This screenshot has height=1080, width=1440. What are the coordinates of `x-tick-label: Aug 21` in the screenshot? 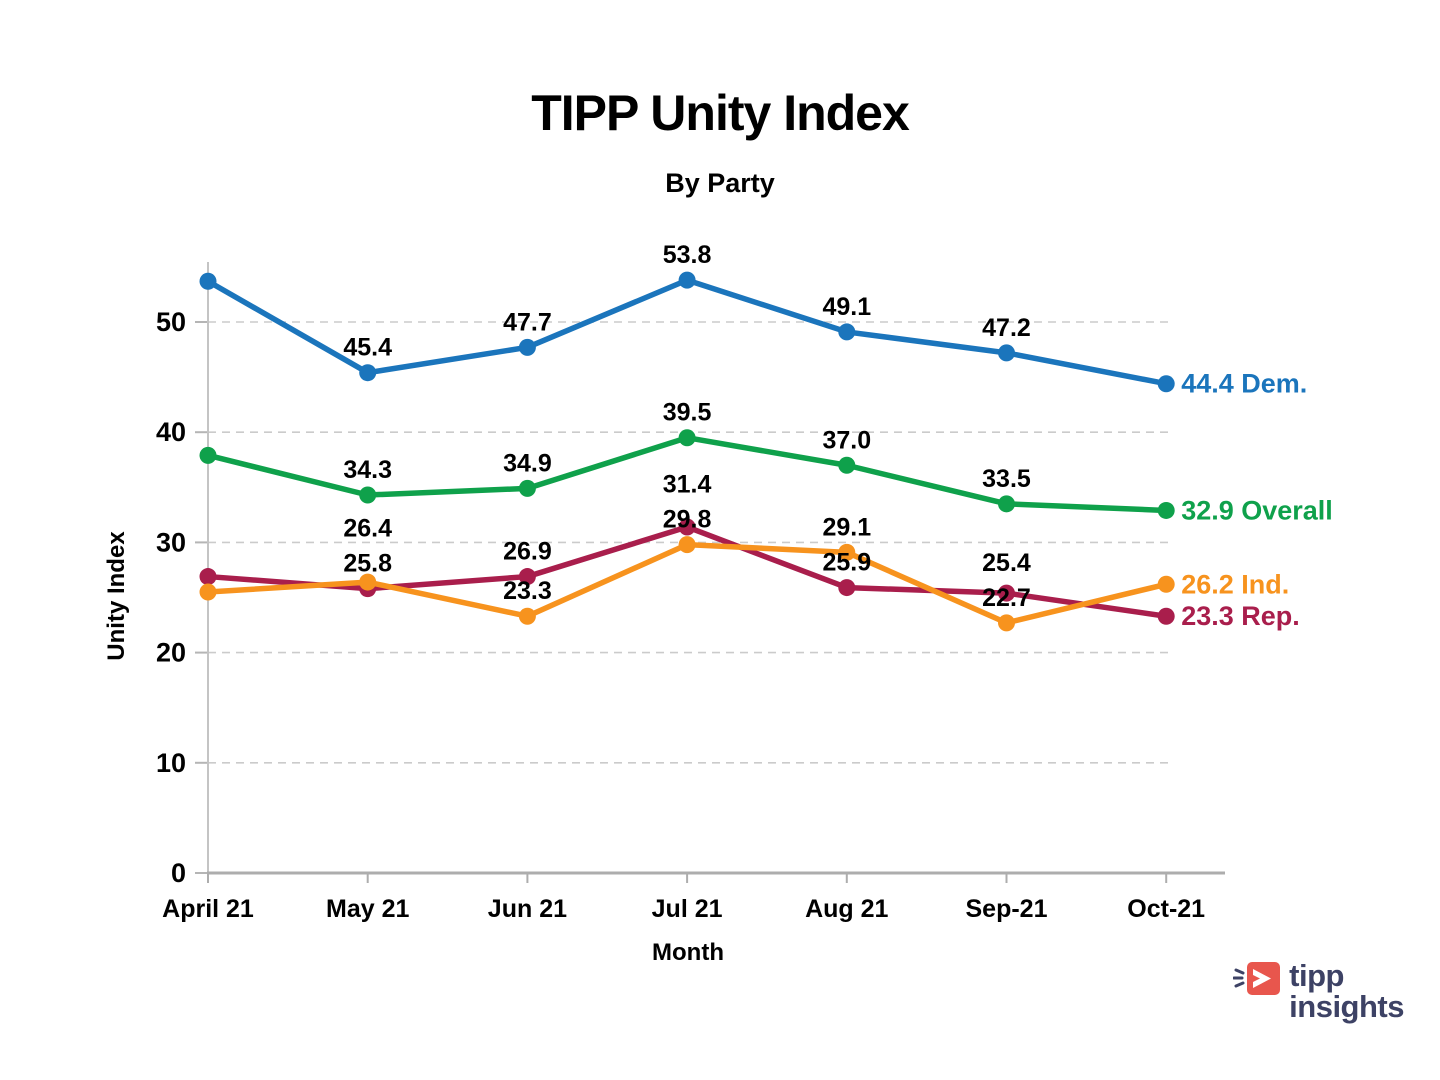 It's located at (846, 909).